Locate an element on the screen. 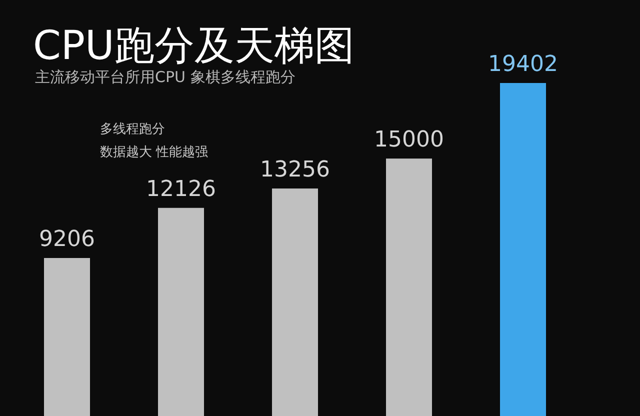 The width and height of the screenshot is (640, 416). title: CPU跑分及天梯图 is located at coordinates (193, 46).